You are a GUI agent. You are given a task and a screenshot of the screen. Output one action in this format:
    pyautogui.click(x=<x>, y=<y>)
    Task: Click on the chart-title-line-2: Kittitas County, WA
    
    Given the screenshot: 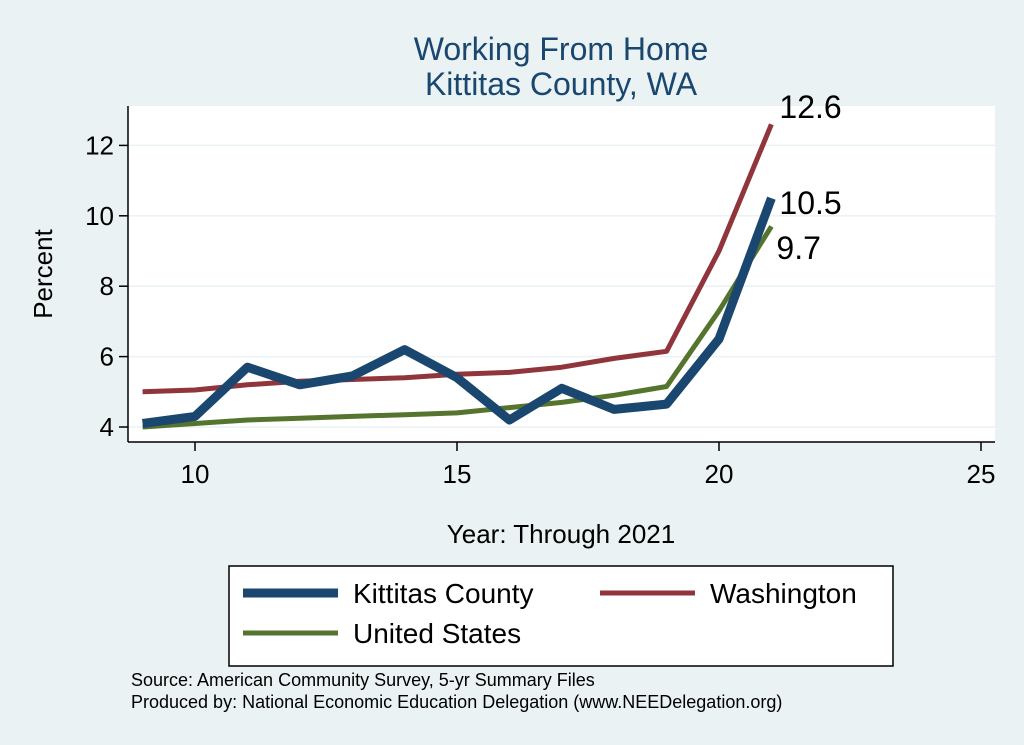 What is the action you would take?
    pyautogui.click(x=561, y=84)
    